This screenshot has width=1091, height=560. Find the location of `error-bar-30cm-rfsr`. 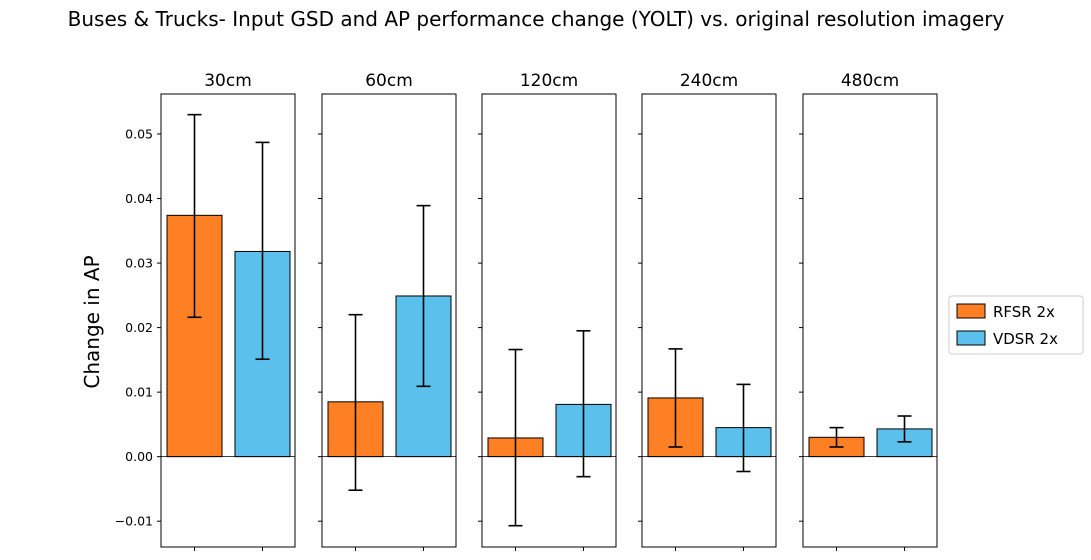

error-bar-30cm-rfsr is located at coordinates (194, 216).